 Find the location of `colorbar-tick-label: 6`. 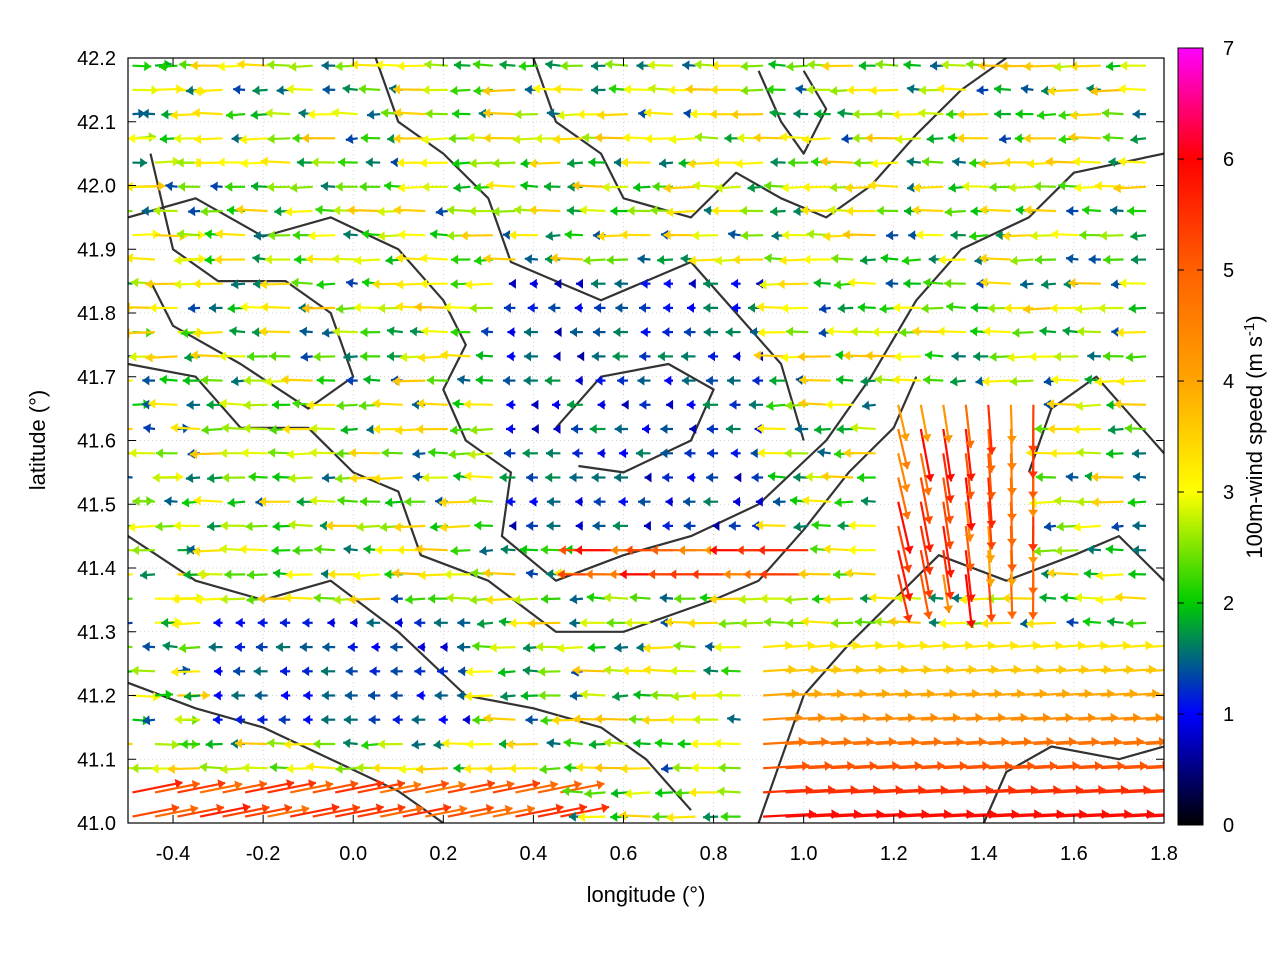

colorbar-tick-label: 6 is located at coordinates (1228, 160).